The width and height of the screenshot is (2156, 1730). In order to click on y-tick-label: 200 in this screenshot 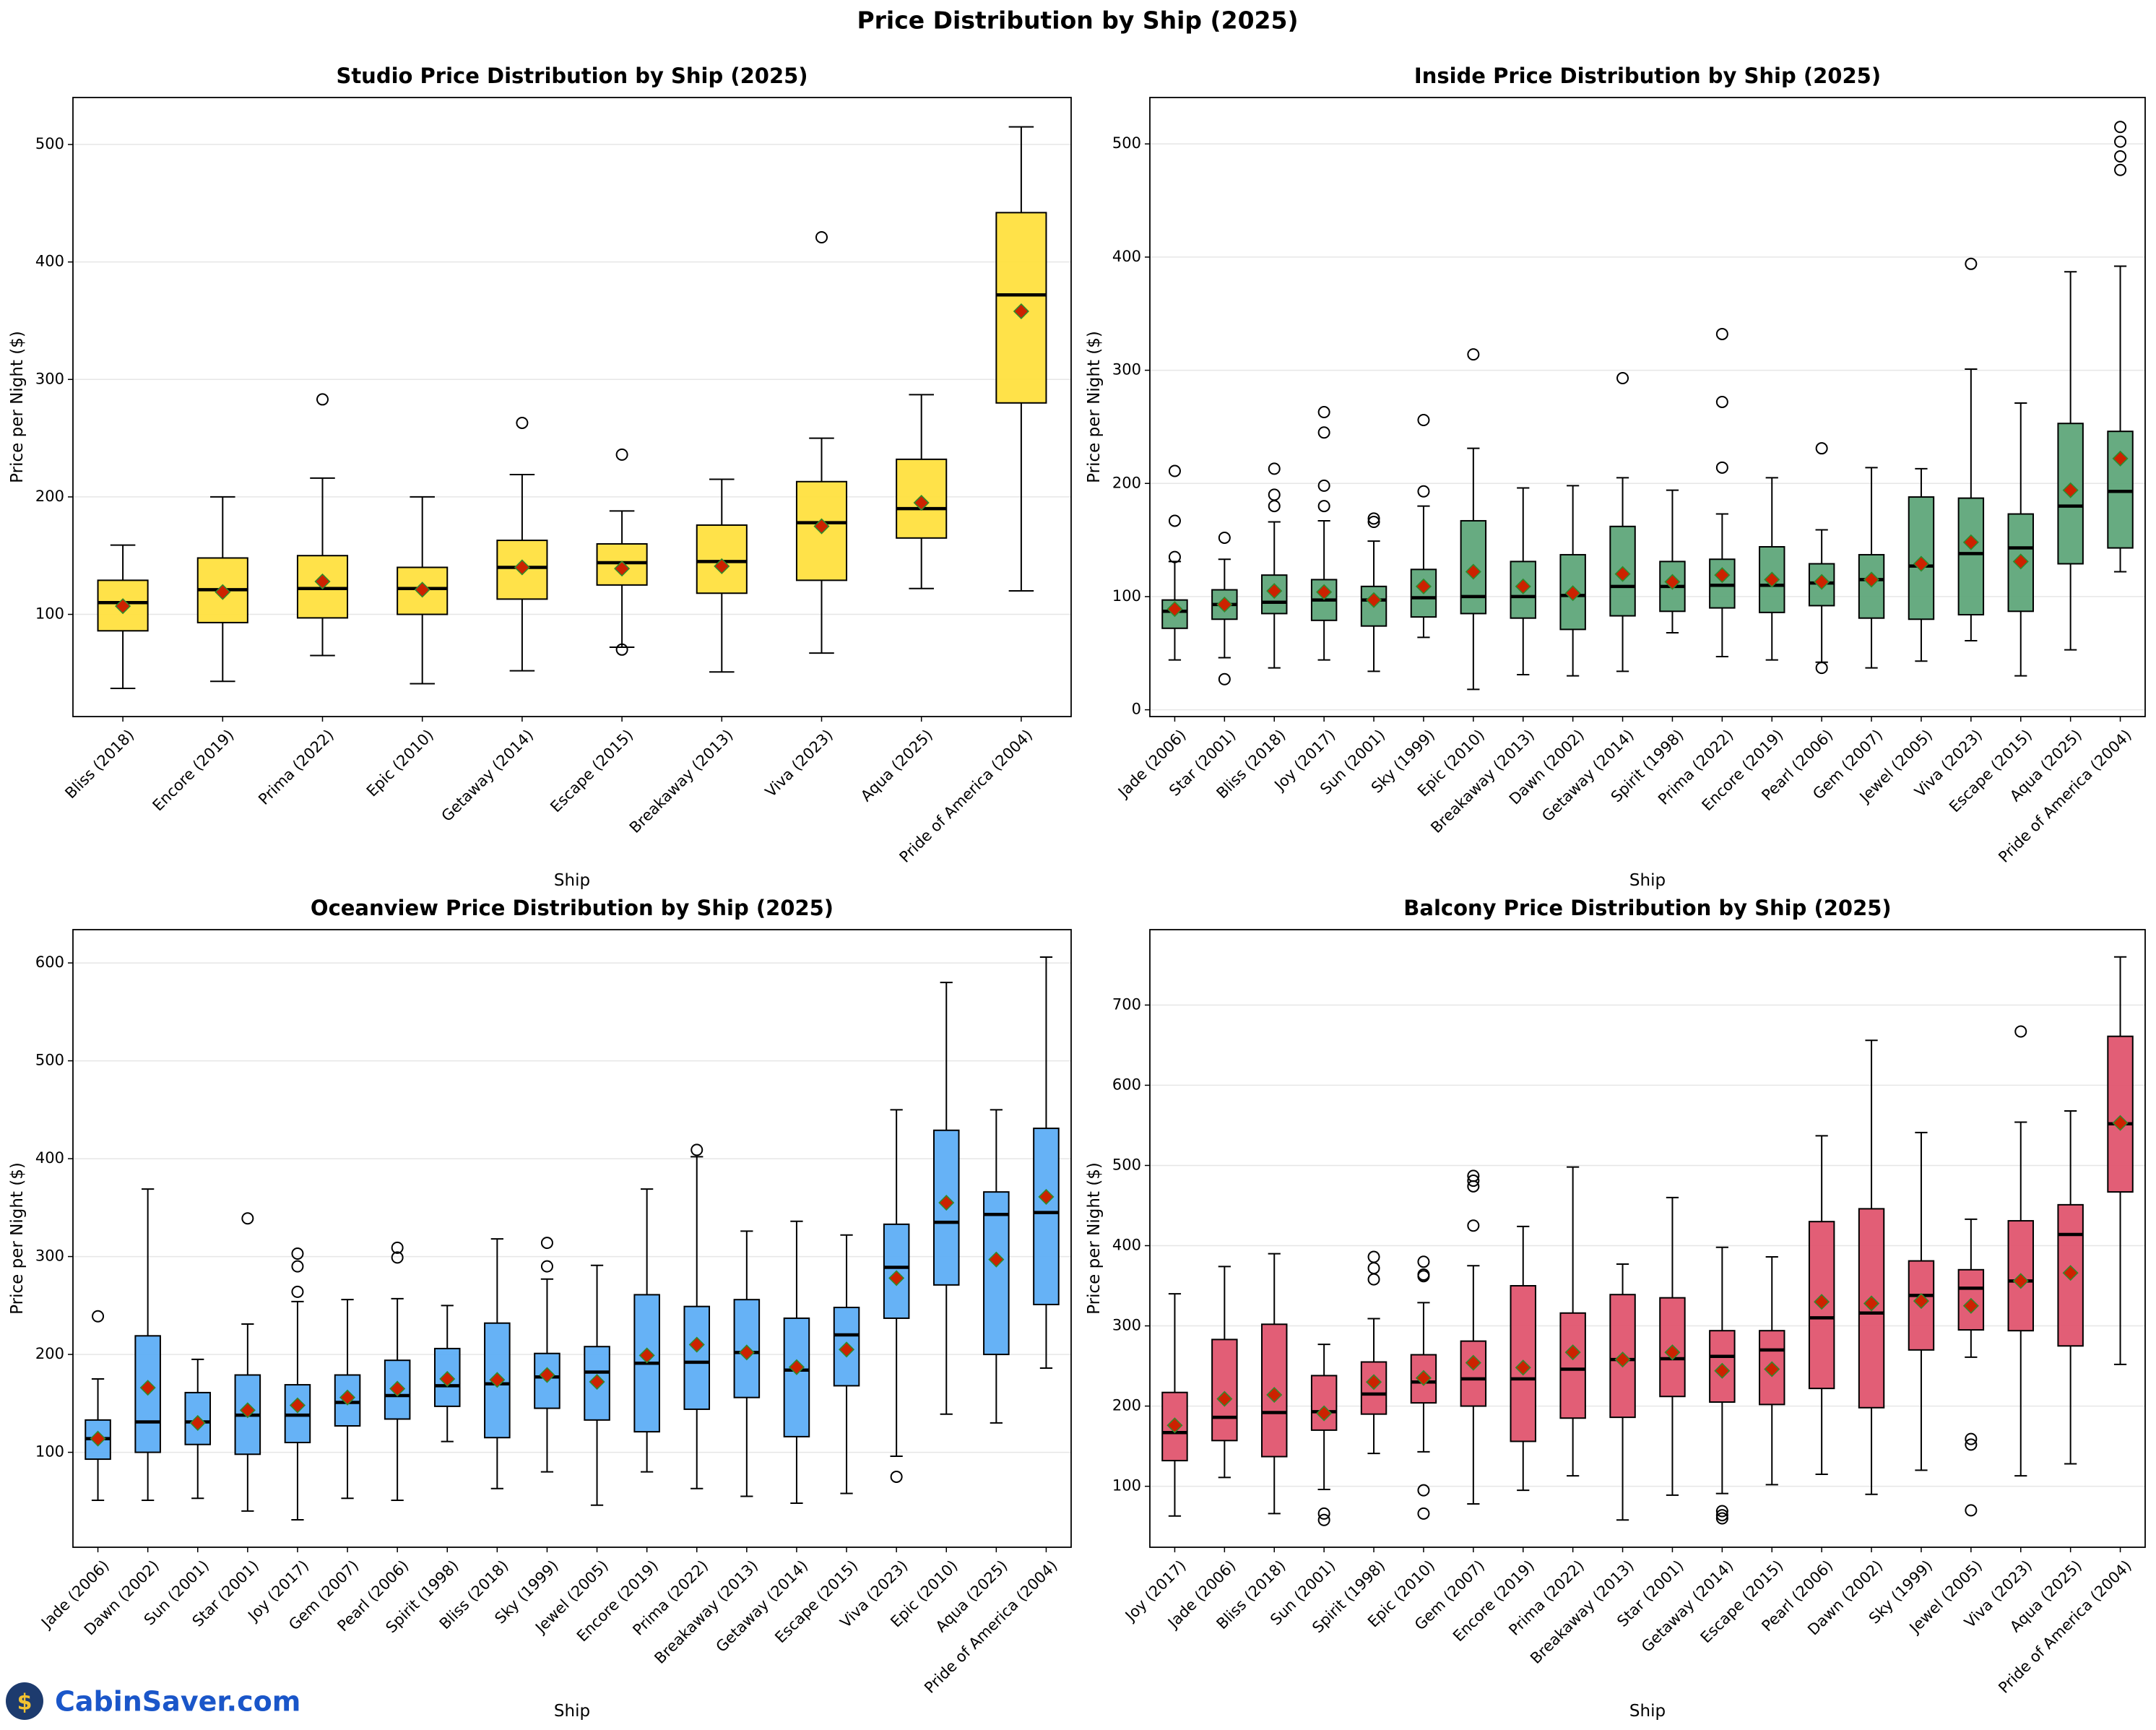, I will do `click(1126, 483)`.